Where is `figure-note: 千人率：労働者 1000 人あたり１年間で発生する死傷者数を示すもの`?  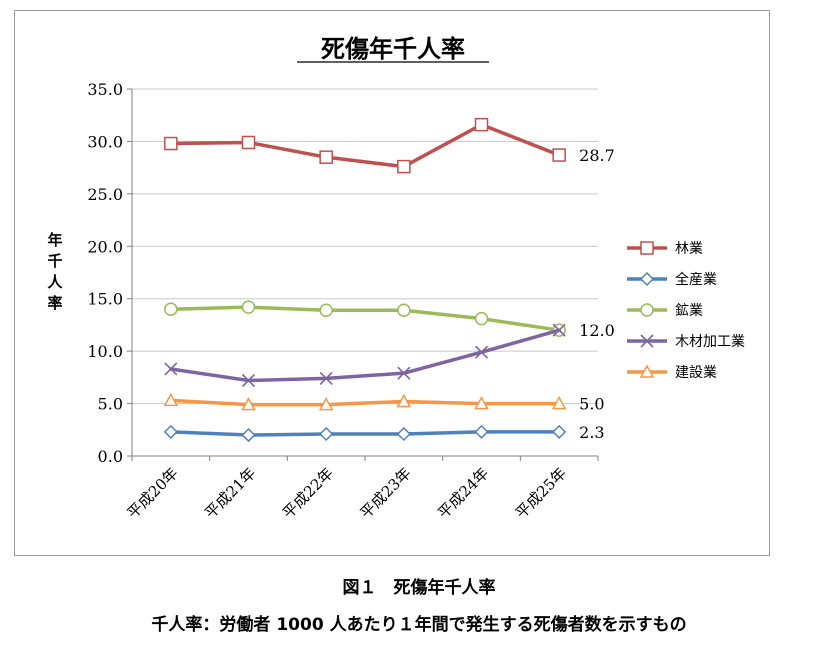 figure-note: 千人率：労働者 1000 人あたり１年間で発生する死傷者数を示すもの is located at coordinates (419, 625).